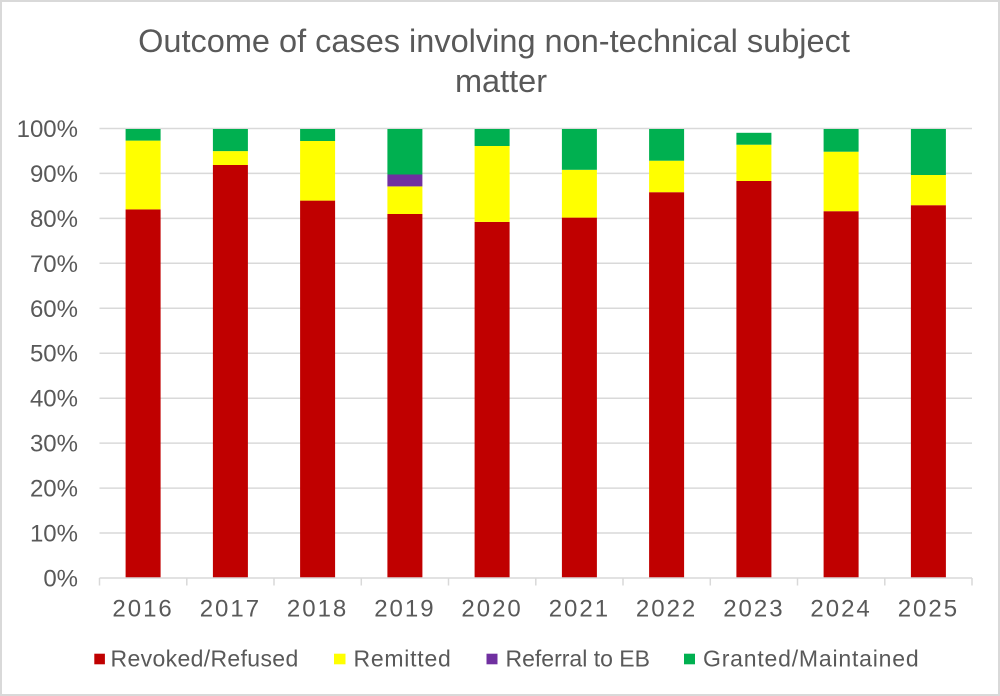 The width and height of the screenshot is (1000, 696). Describe the element at coordinates (54, 399) in the screenshot. I see `svg-text: 40%` at that location.